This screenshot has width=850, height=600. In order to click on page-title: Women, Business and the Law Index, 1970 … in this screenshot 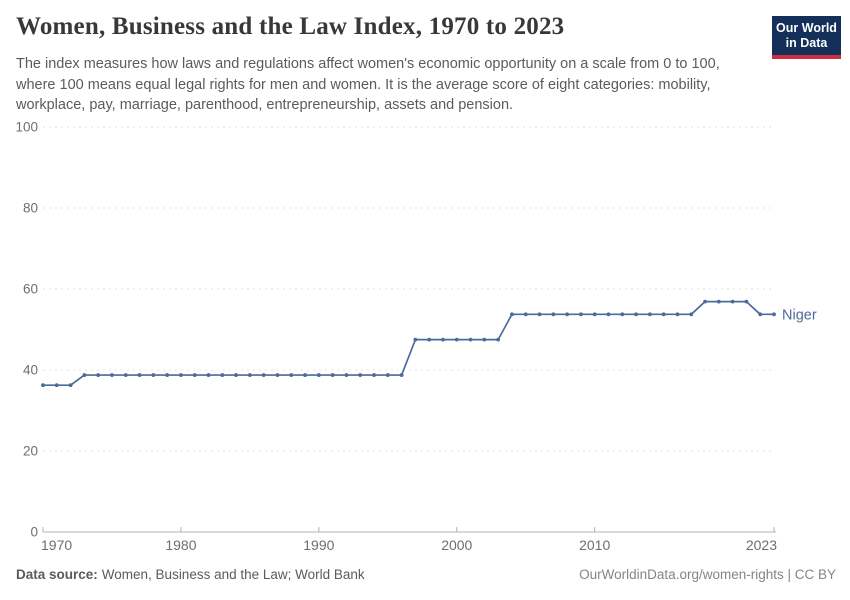, I will do `click(290, 26)`.